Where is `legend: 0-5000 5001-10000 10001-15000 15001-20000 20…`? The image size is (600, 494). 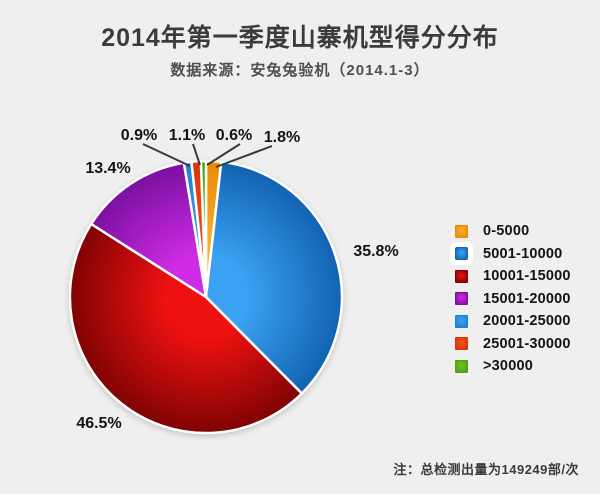 legend: 0-5000 5001-10000 10001-15000 15001-20000 20… is located at coordinates (513, 299).